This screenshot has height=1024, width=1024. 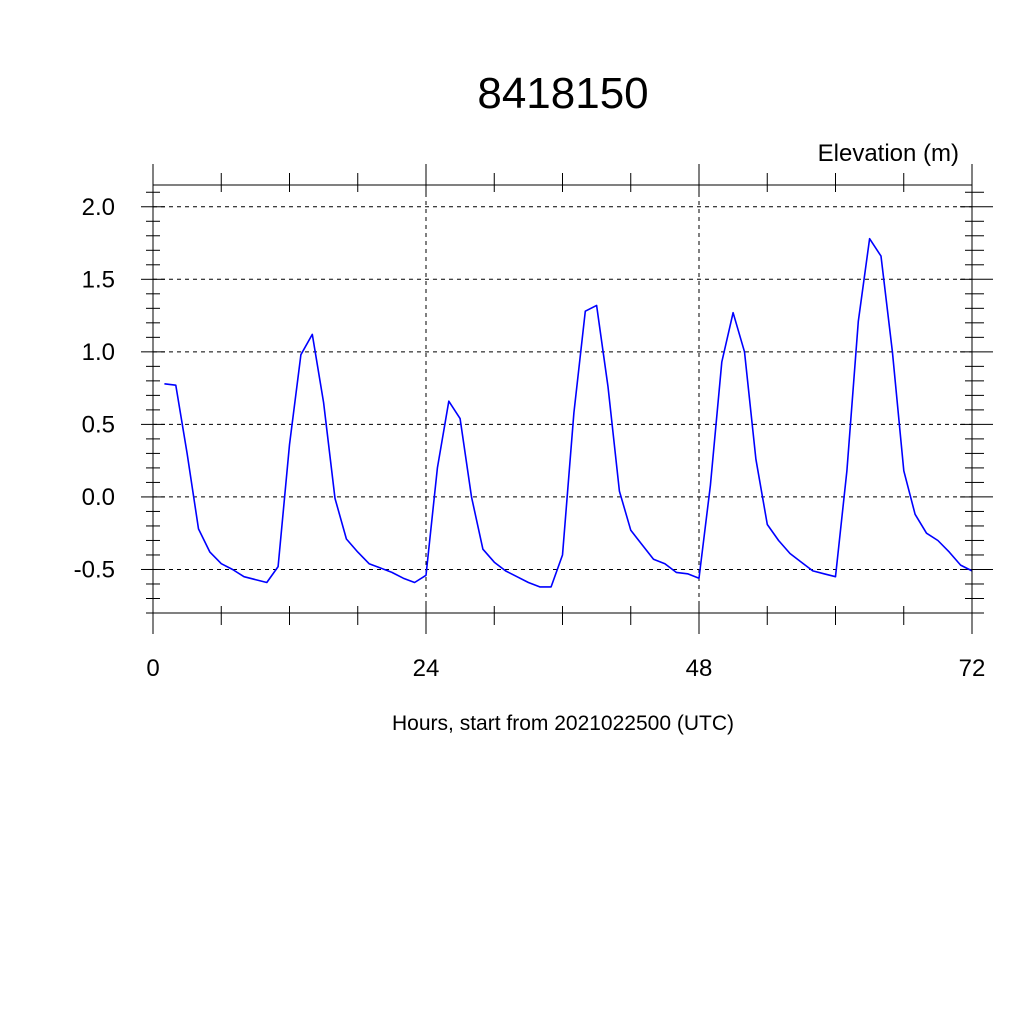 What do you see at coordinates (98, 424) in the screenshot?
I see `y-tick-label: 0.5` at bounding box center [98, 424].